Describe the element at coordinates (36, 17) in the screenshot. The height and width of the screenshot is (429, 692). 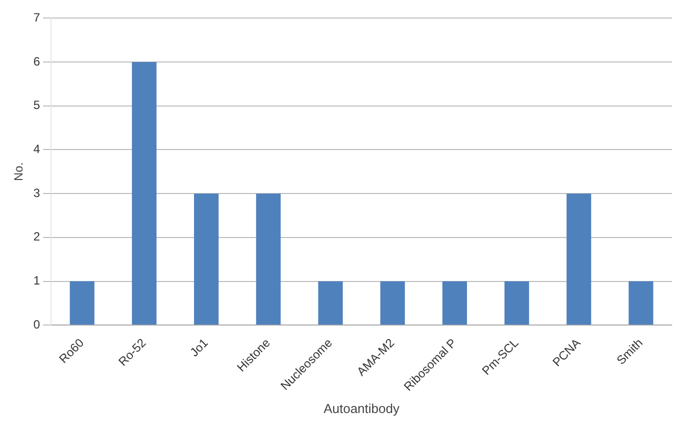
I see `y-tick-label: 7` at that location.